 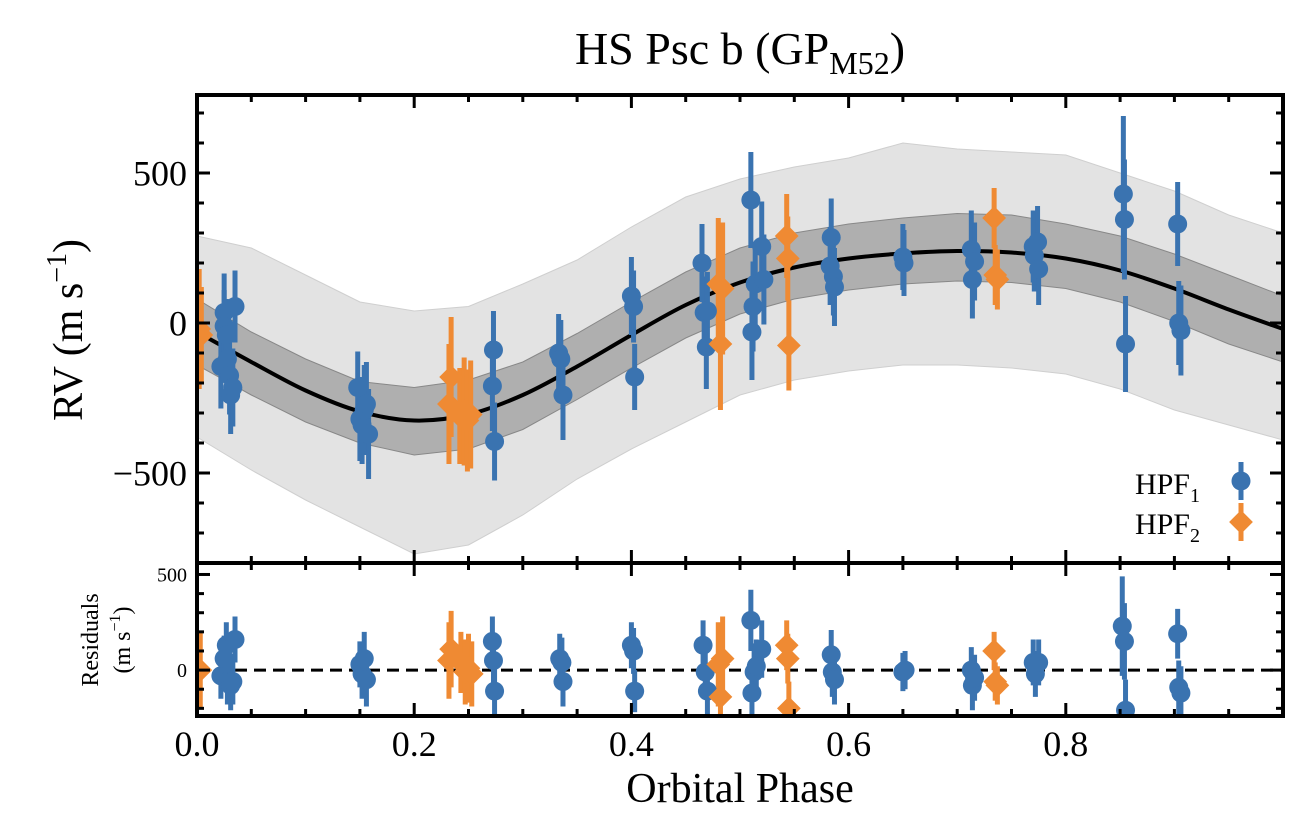 What do you see at coordinates (121, 639) in the screenshot?
I see `residuals-y-axis-units: (m s−1)` at bounding box center [121, 639].